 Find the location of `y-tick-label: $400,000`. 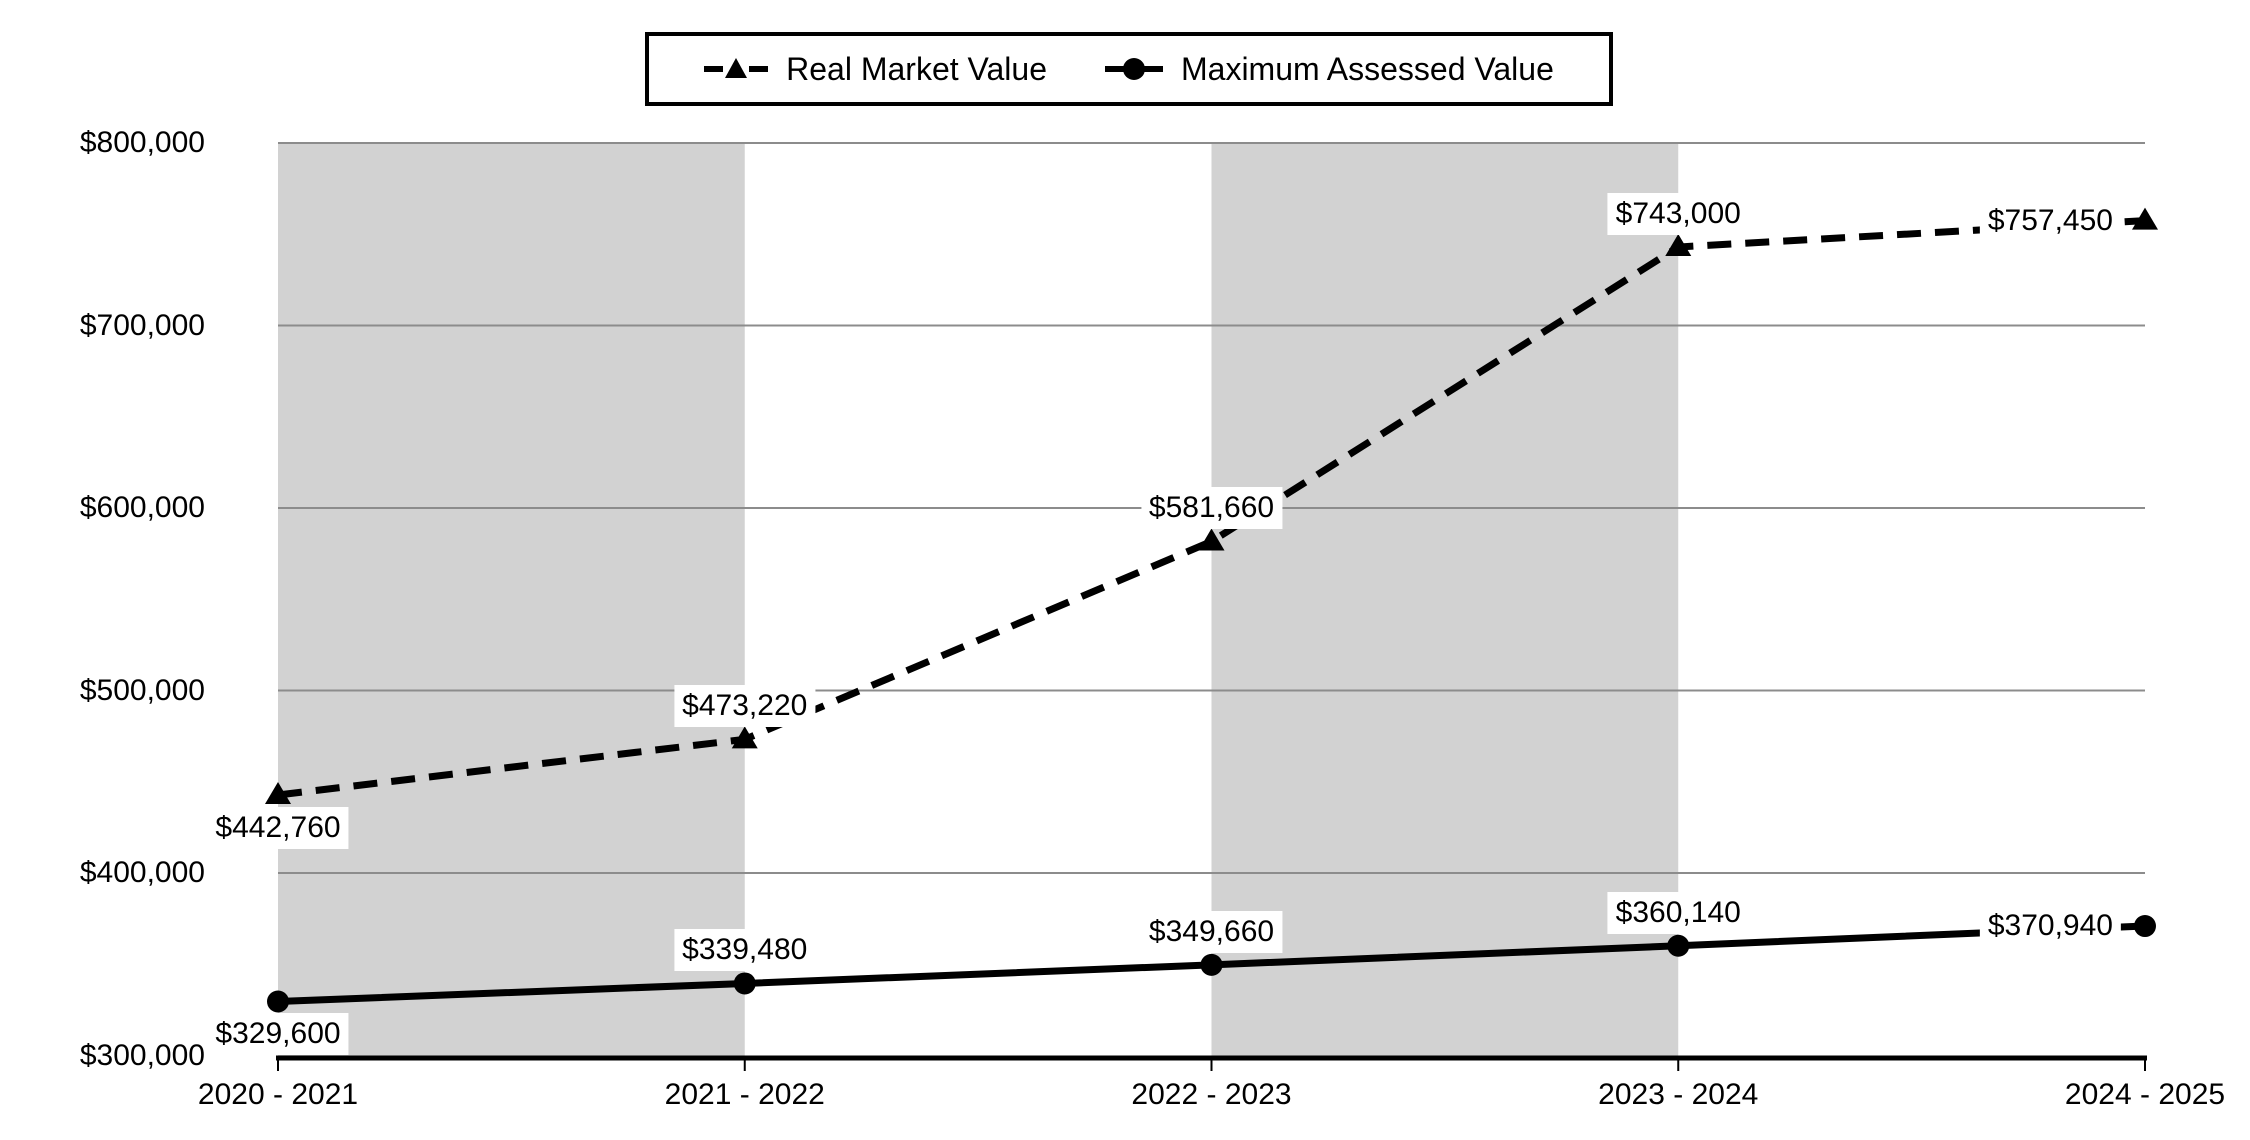

y-tick-label: $400,000 is located at coordinates (142, 872).